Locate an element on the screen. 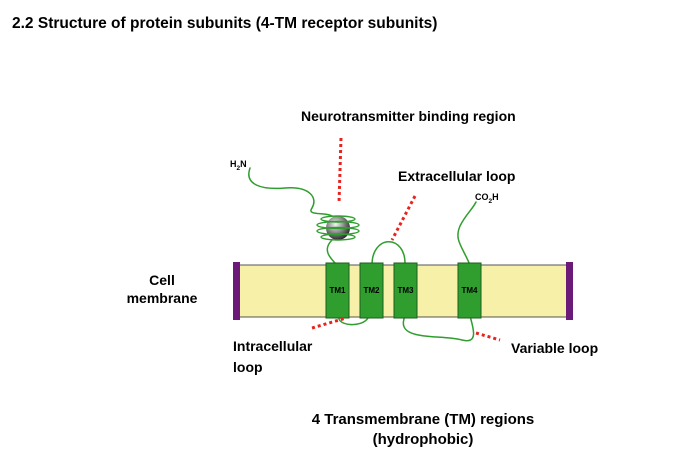 Image resolution: width=678 pixels, height=470 pixels. membrane-left-edge is located at coordinates (236, 291).